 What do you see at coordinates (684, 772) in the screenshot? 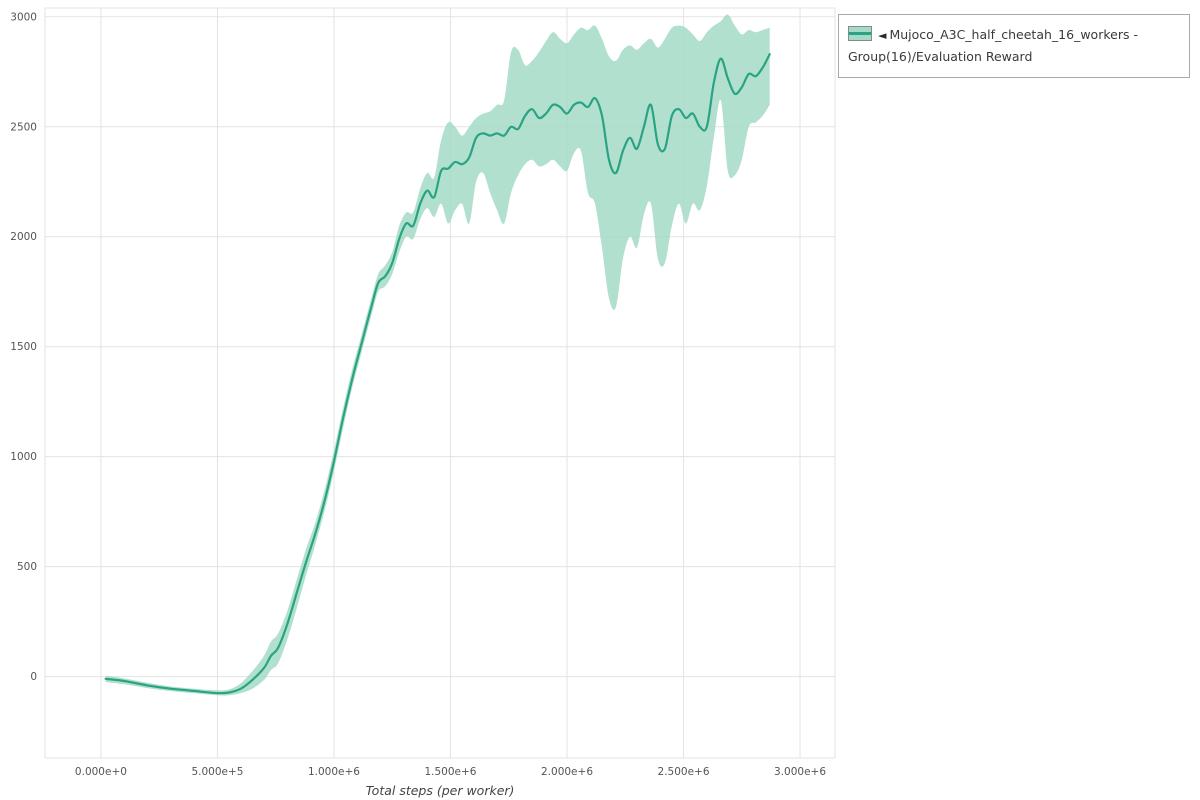
I see `x-tick-label: 2.500e+6` at bounding box center [684, 772].